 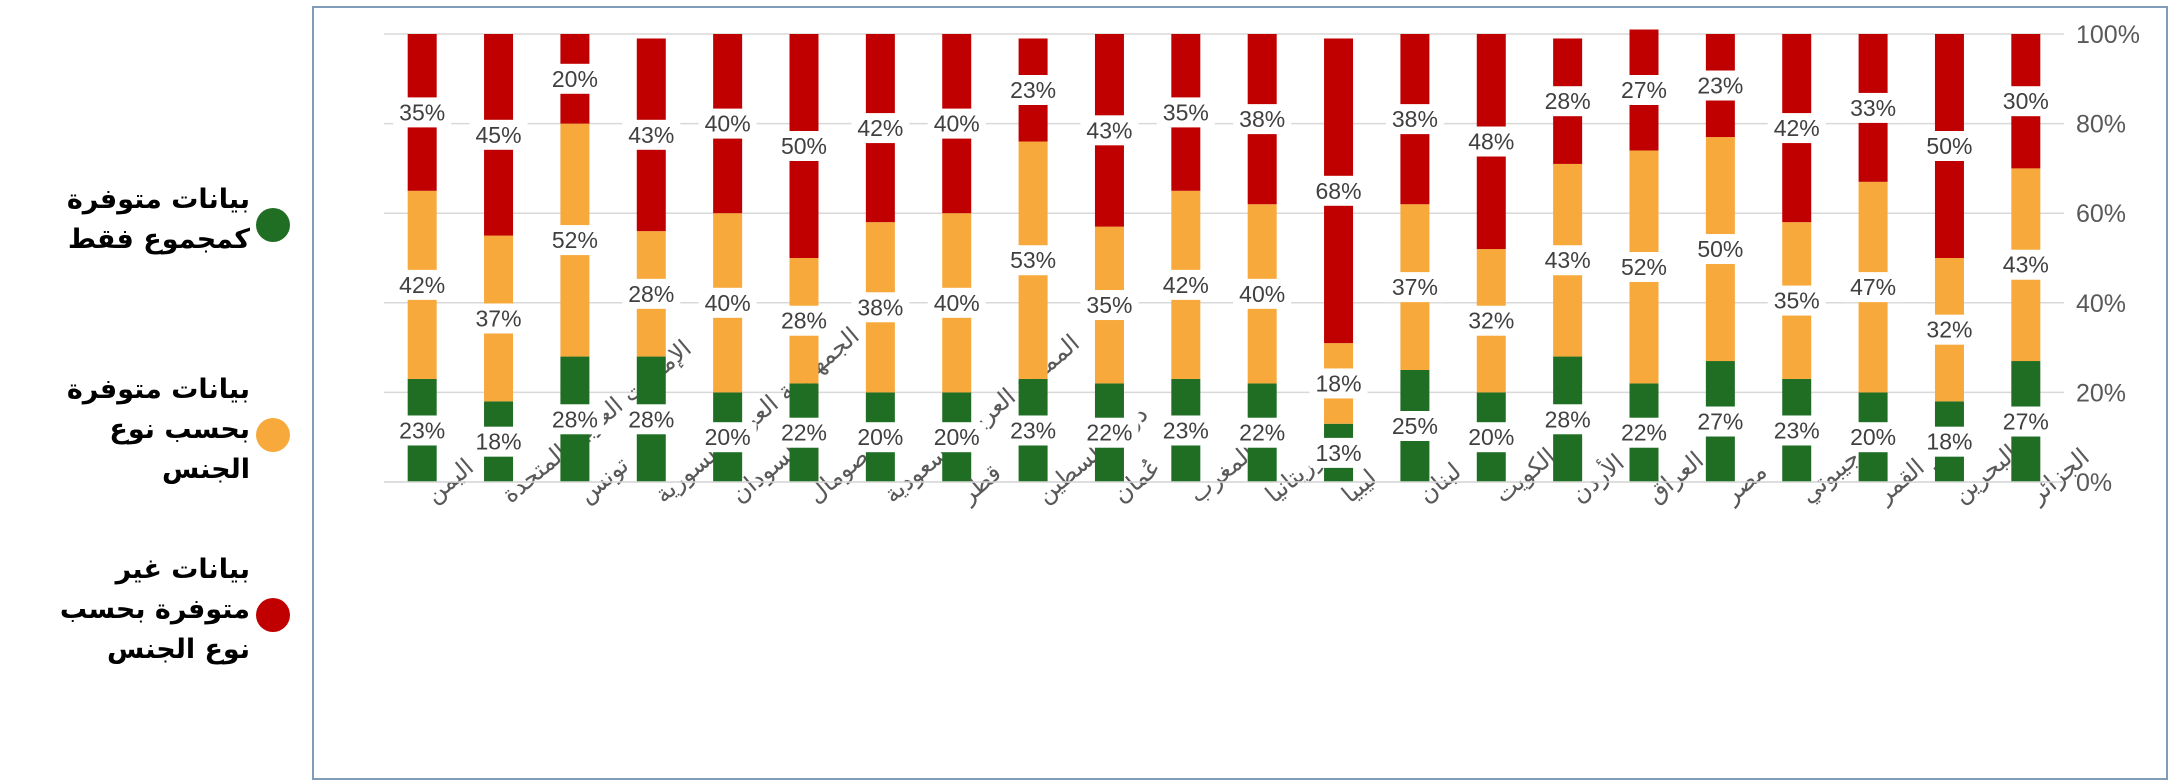 I want to click on legend-dot-red-icon, so click(x=273, y=615).